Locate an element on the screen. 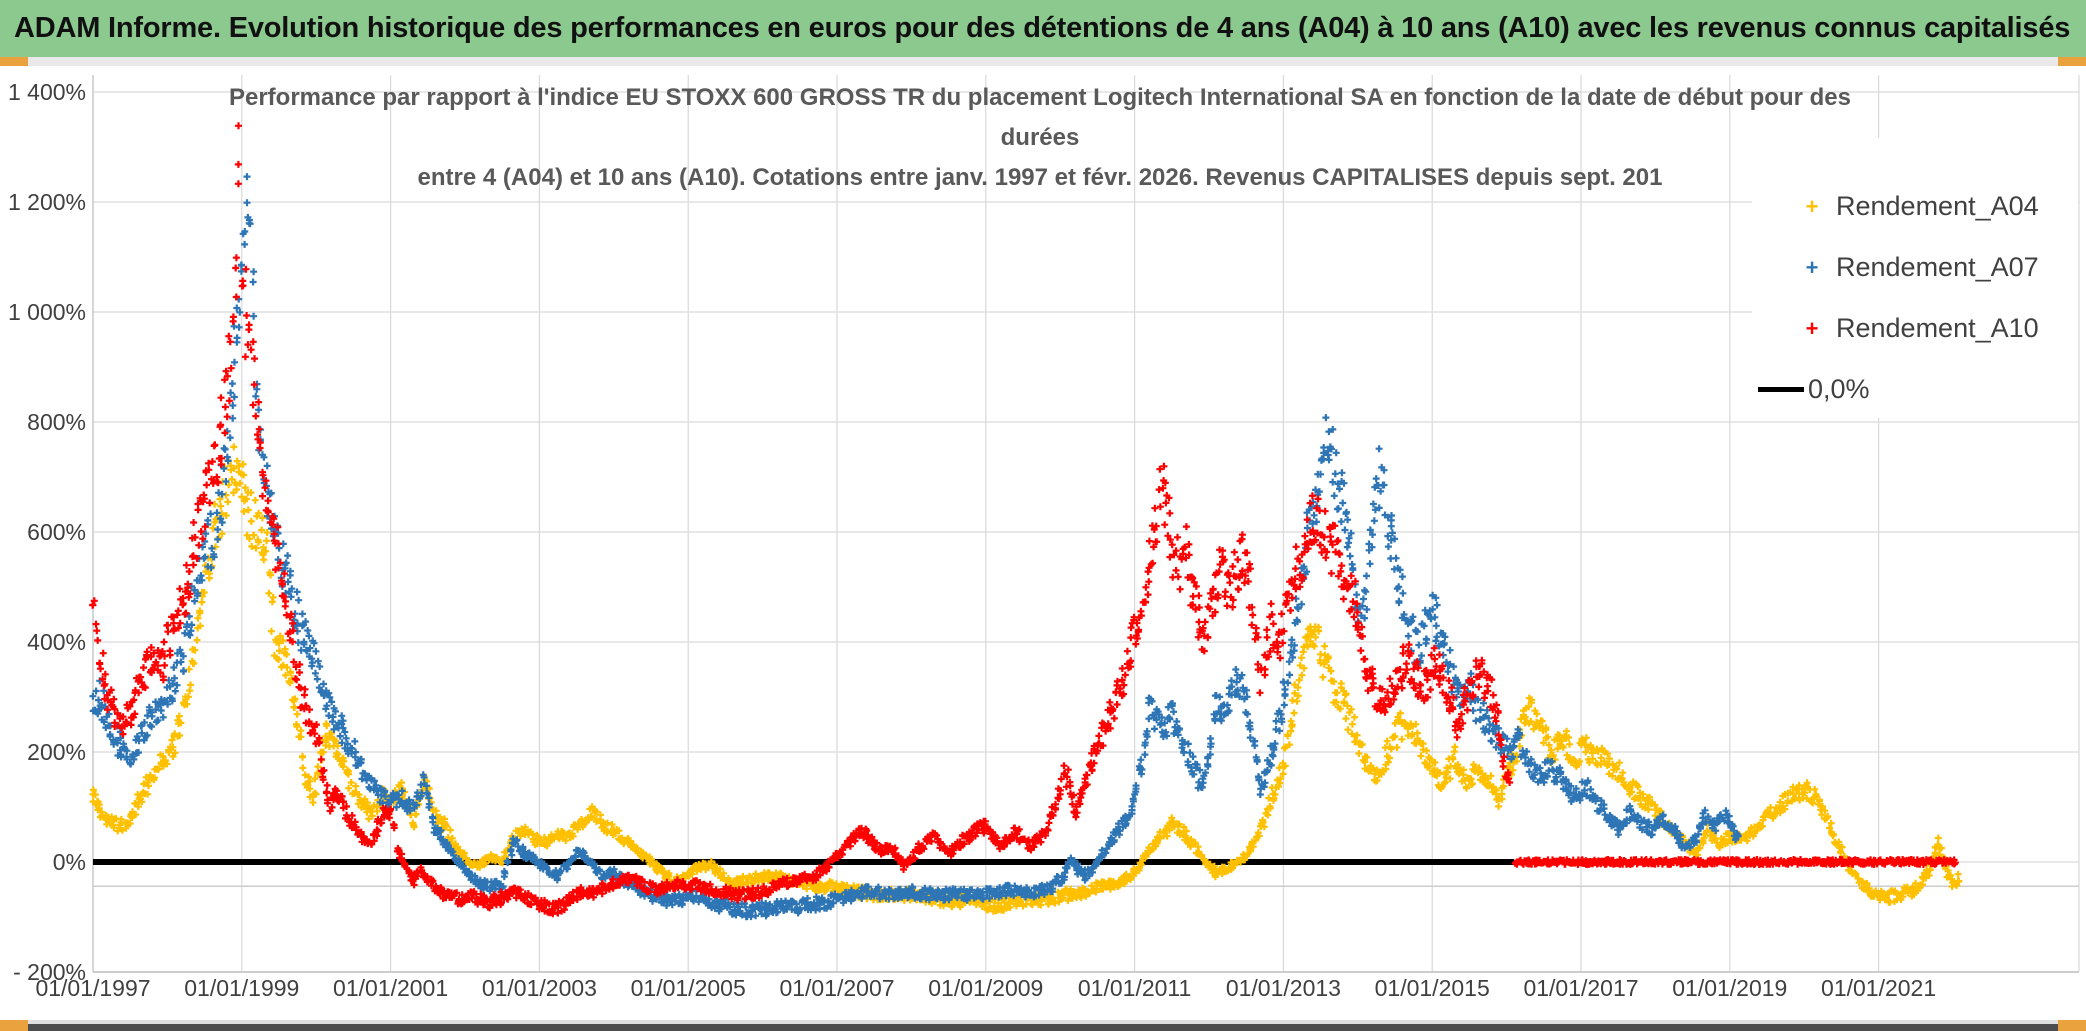 The height and width of the screenshot is (1031, 2086). legend-item-rendement-a07: + Rendement_A07 is located at coordinates (1915, 267).